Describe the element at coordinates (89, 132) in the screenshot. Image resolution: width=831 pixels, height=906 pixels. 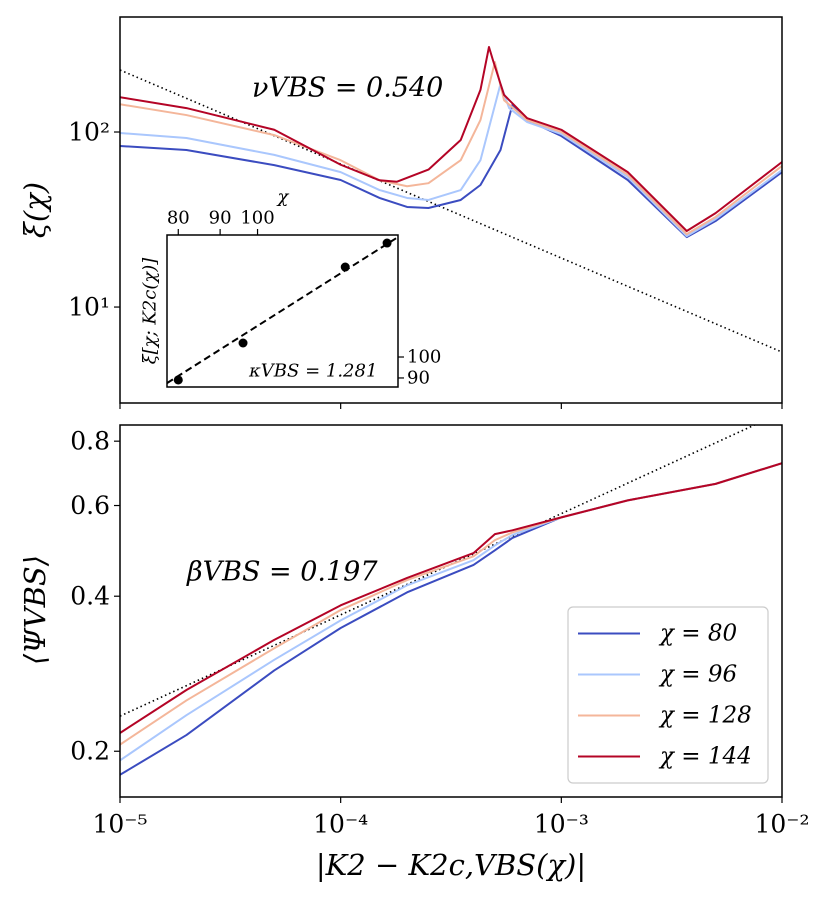
I see `y-tick-label: 10²` at that location.